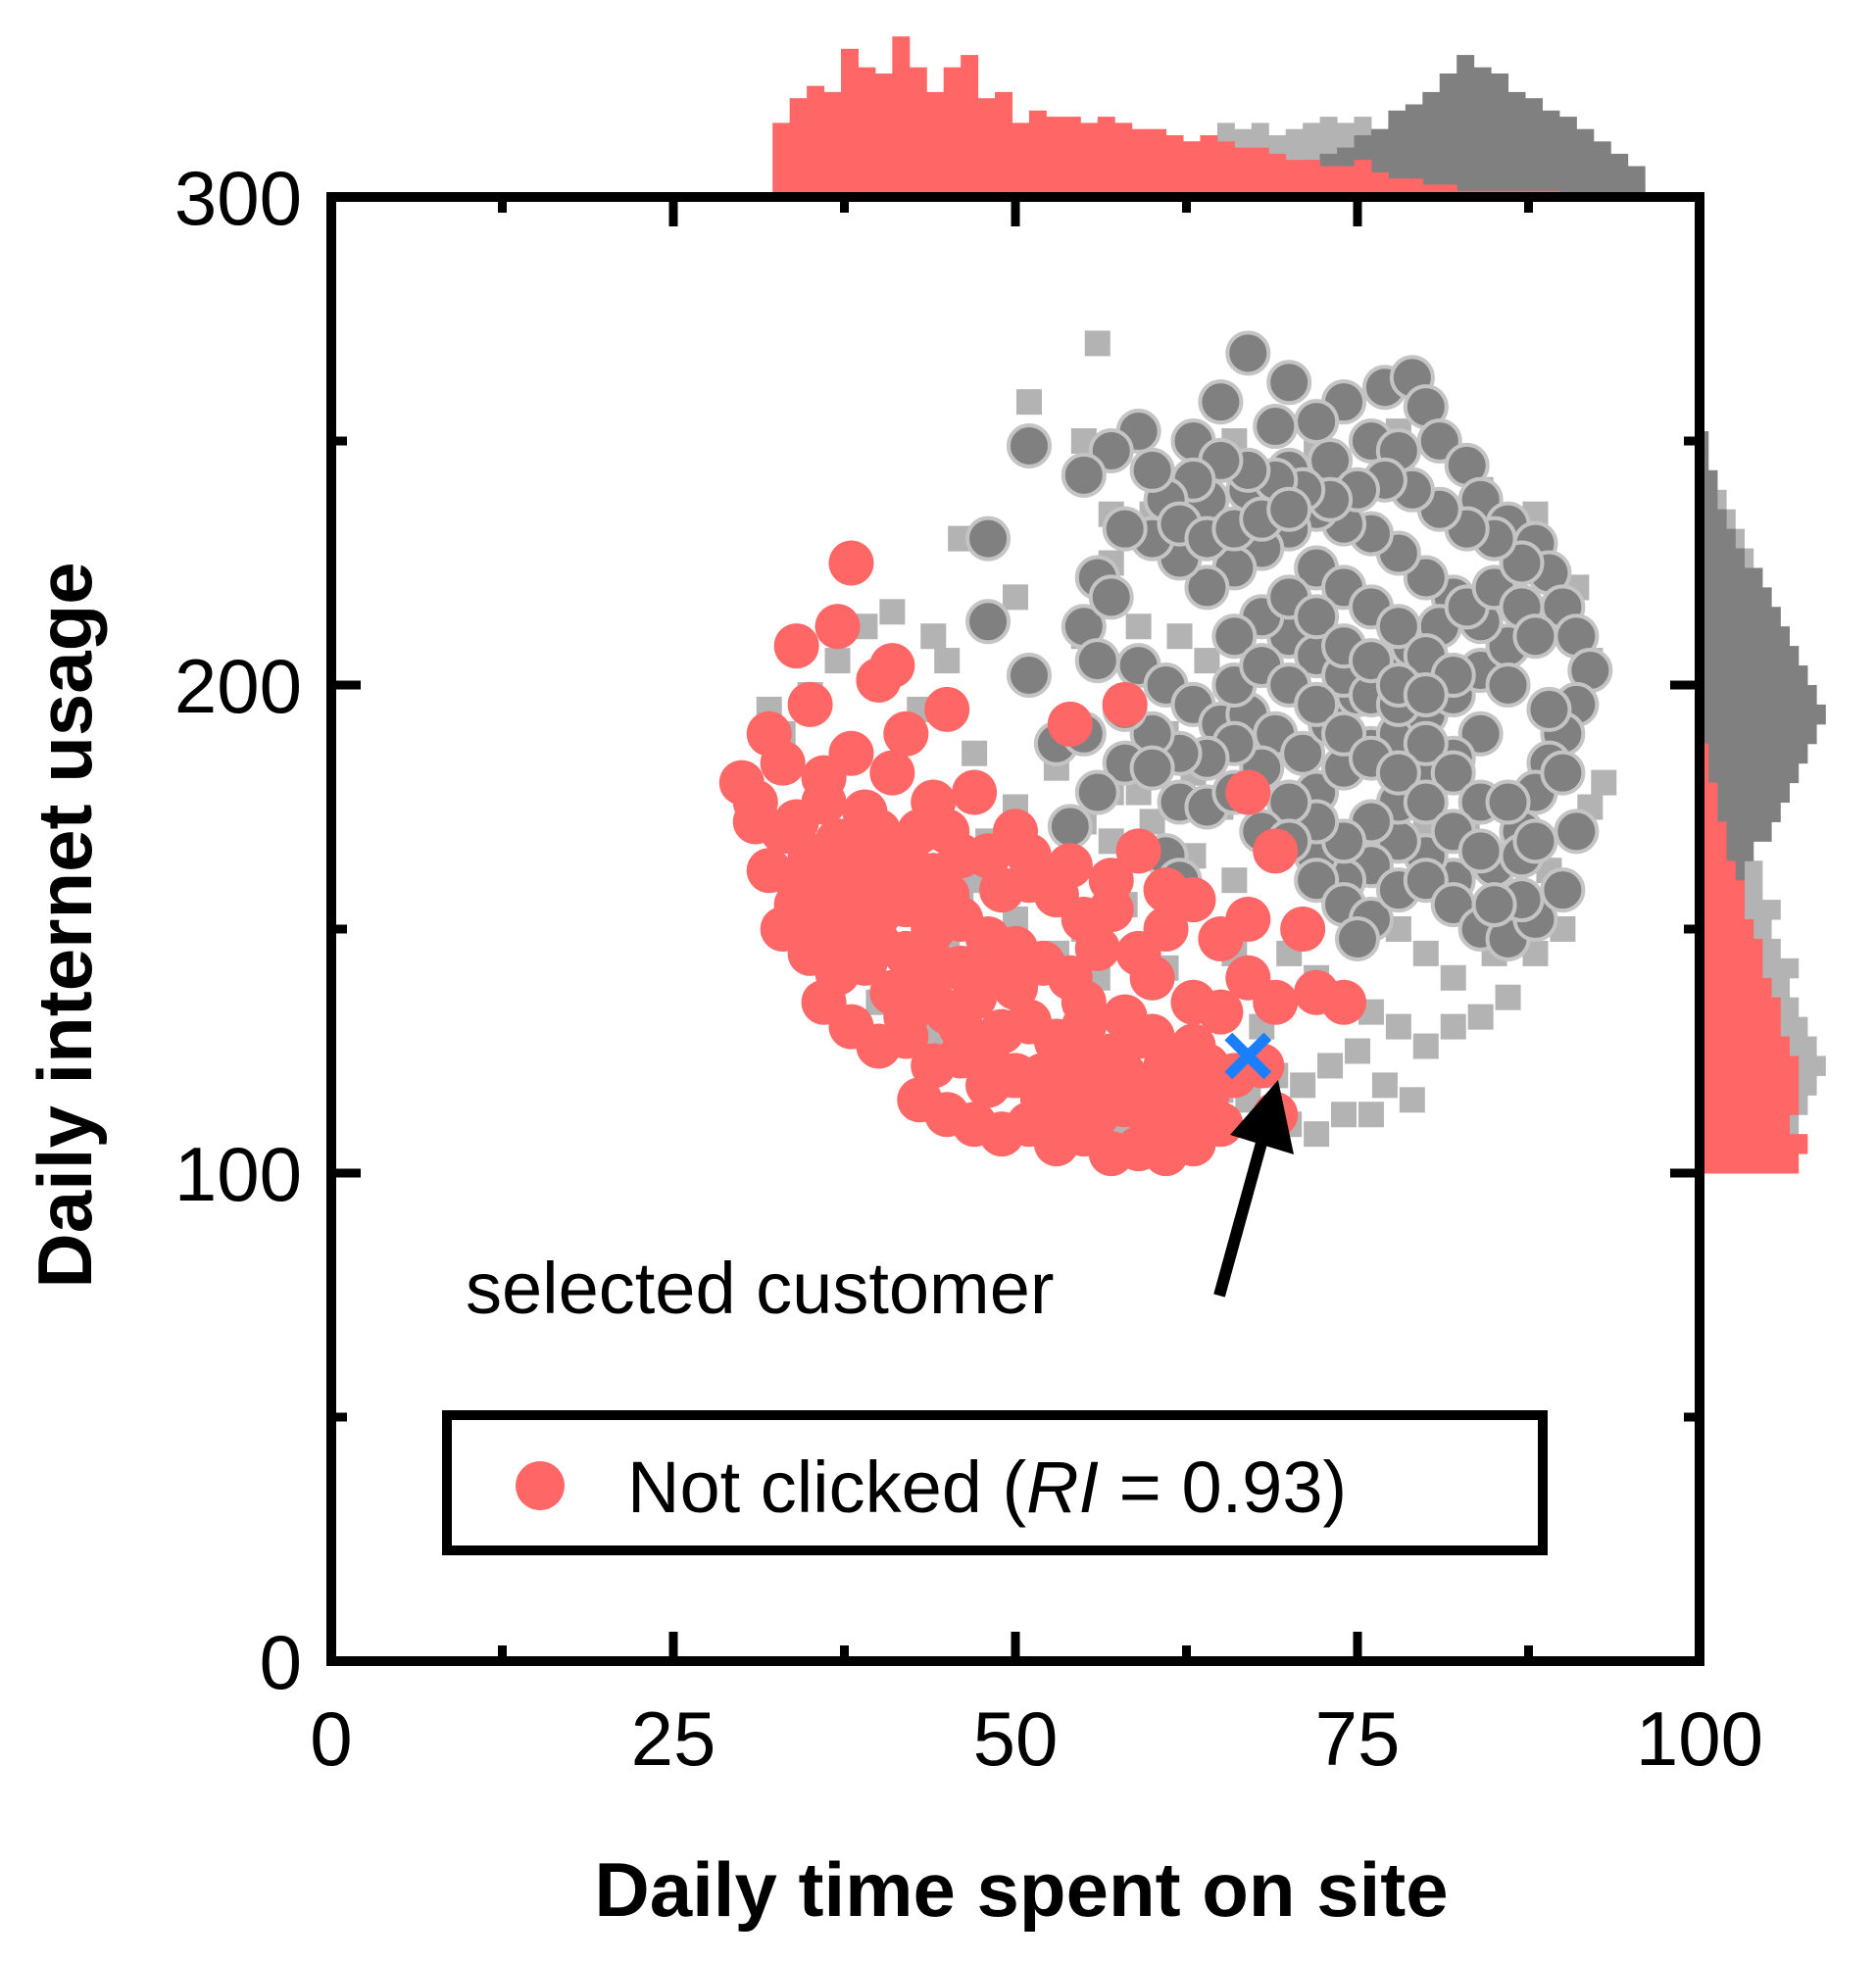  What do you see at coordinates (761, 1288) in the screenshot?
I see `annotation-text: selected customer` at bounding box center [761, 1288].